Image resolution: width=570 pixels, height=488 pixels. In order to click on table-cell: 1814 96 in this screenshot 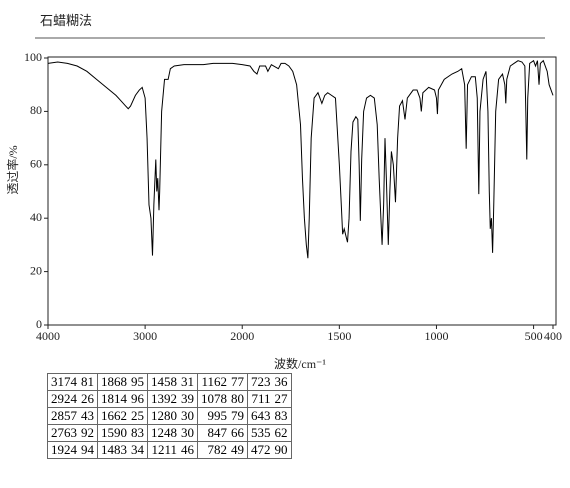, I will do `click(122, 399)`.